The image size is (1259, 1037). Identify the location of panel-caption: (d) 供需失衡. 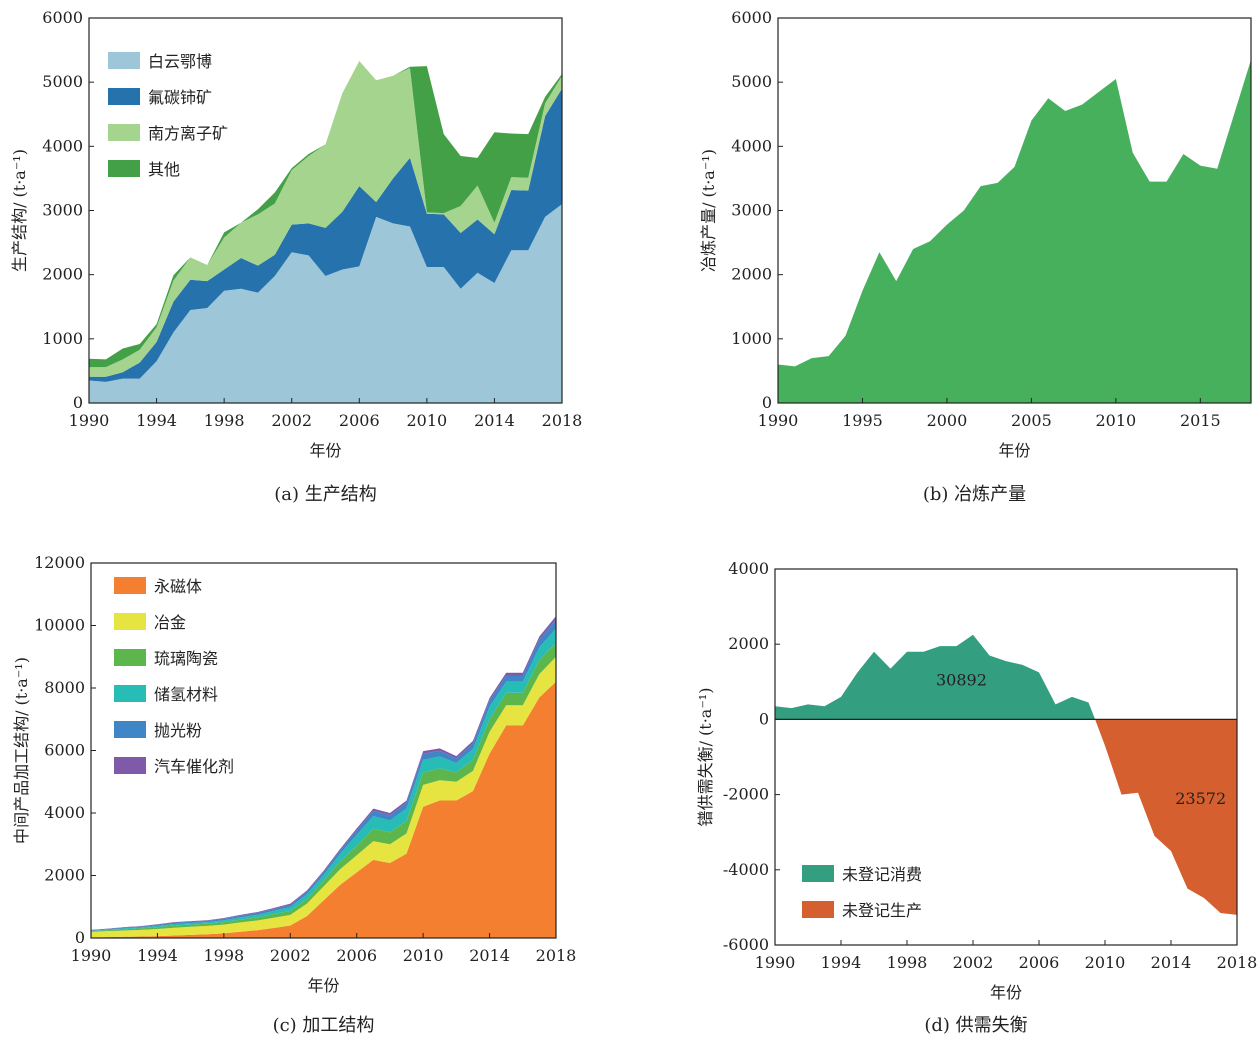
(975, 1025).